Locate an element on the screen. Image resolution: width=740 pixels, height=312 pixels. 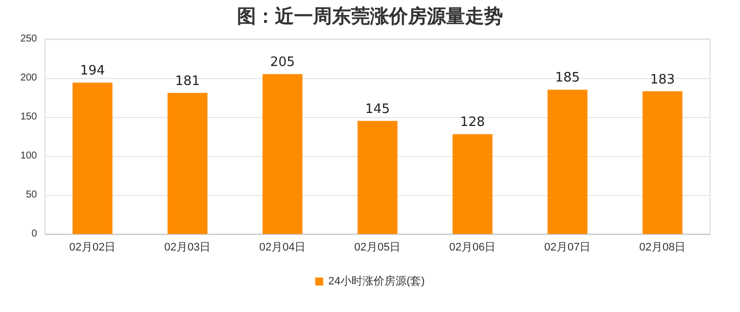
y-tick-label: 150 is located at coordinates (29, 117).